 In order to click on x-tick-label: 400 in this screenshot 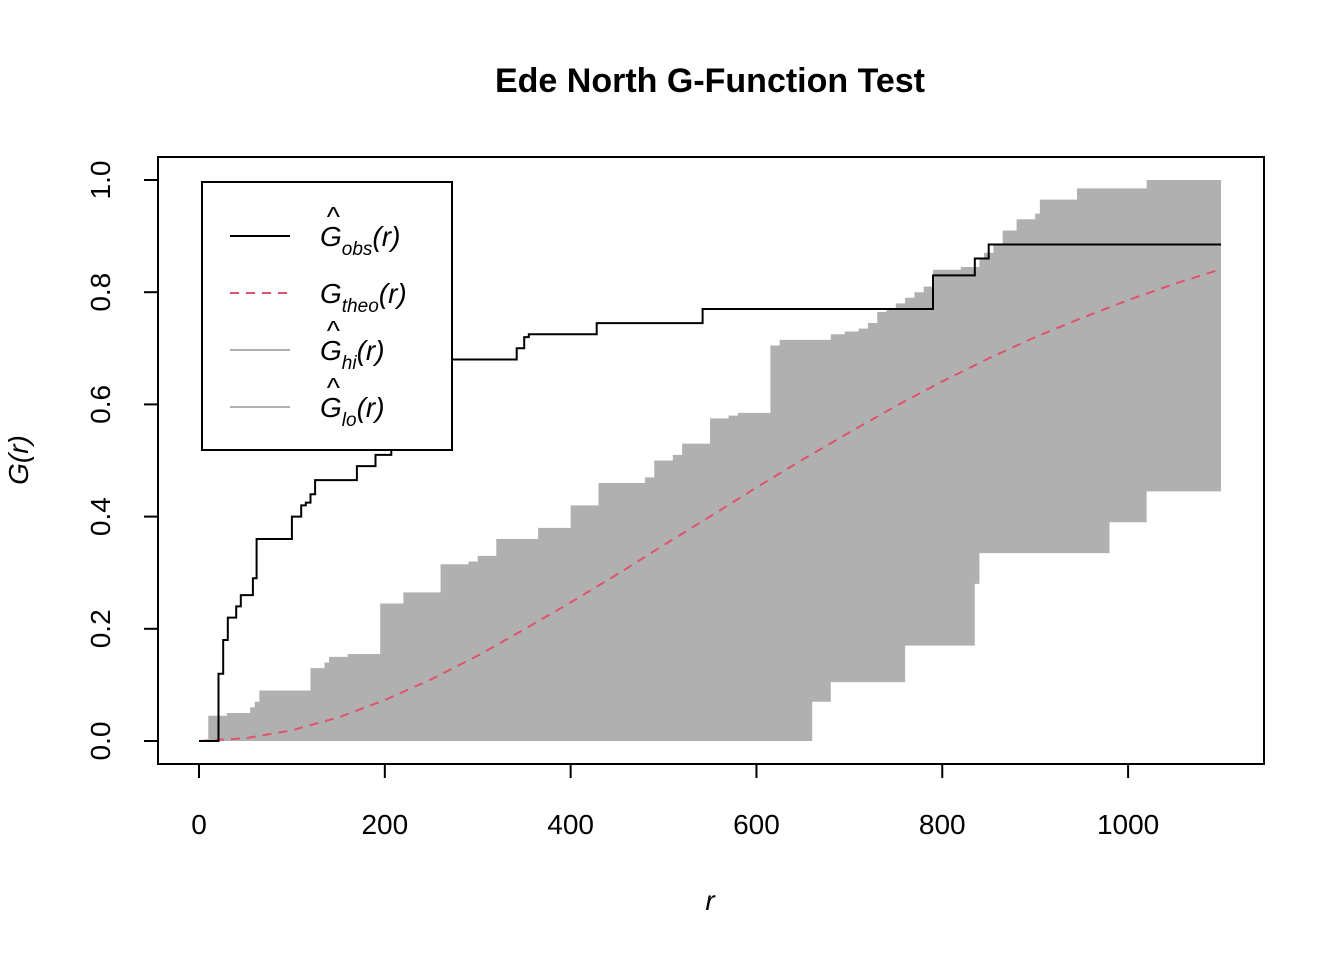, I will do `click(570, 824)`.